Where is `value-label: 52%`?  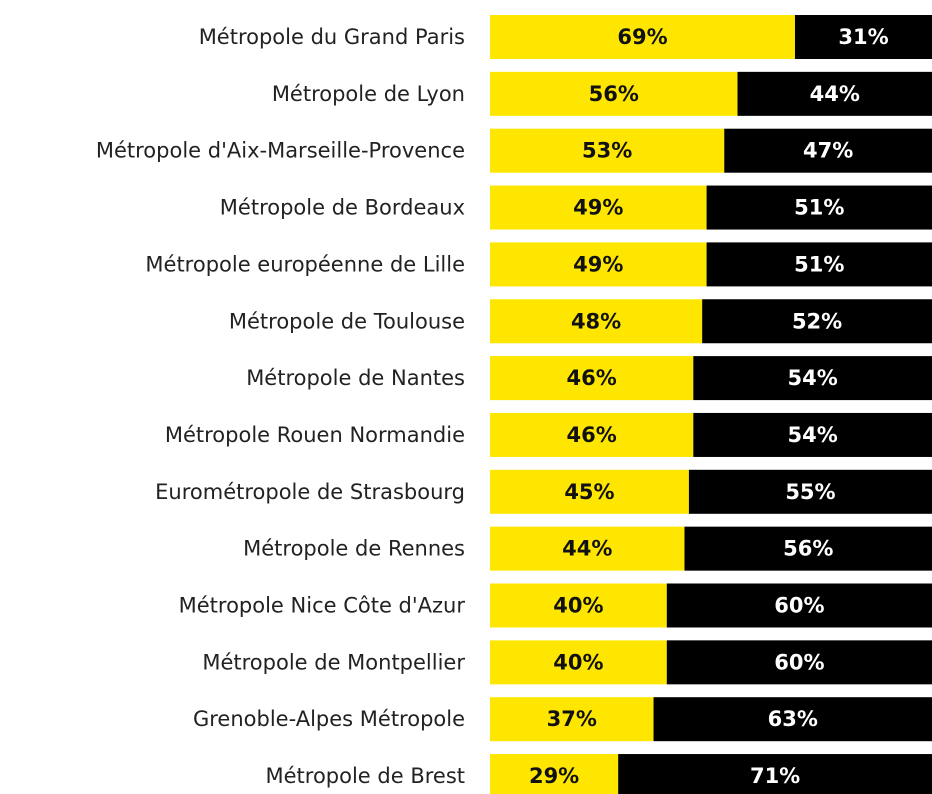
value-label: 52% is located at coordinates (817, 321).